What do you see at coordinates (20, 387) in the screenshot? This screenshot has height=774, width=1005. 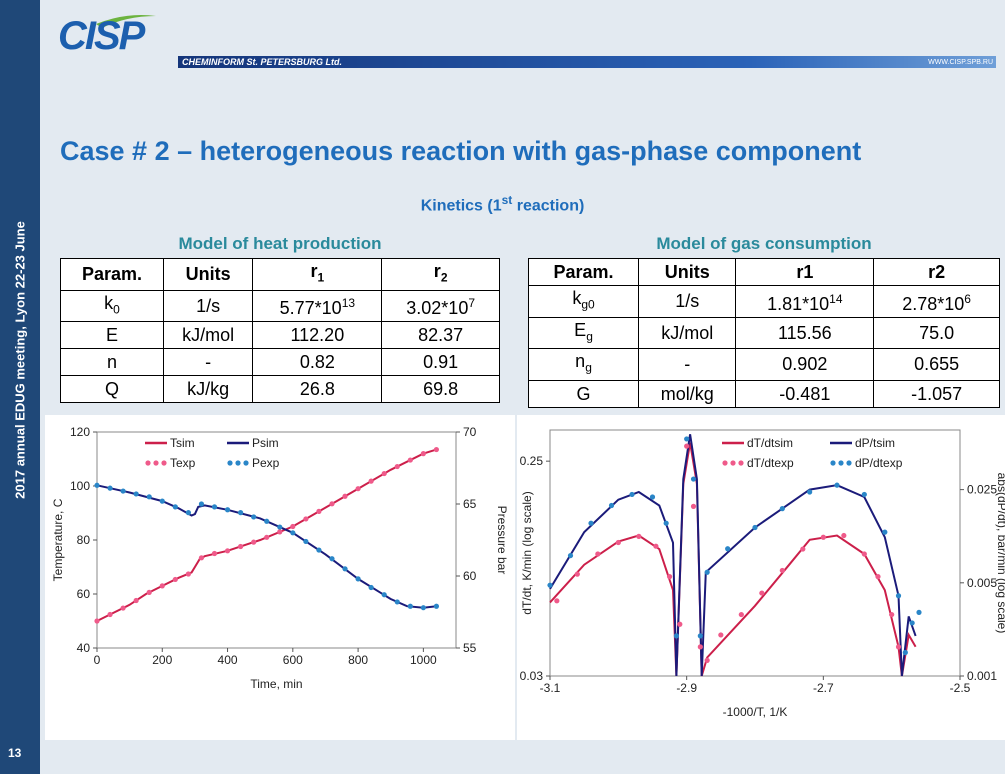 I see `sidebar` at bounding box center [20, 387].